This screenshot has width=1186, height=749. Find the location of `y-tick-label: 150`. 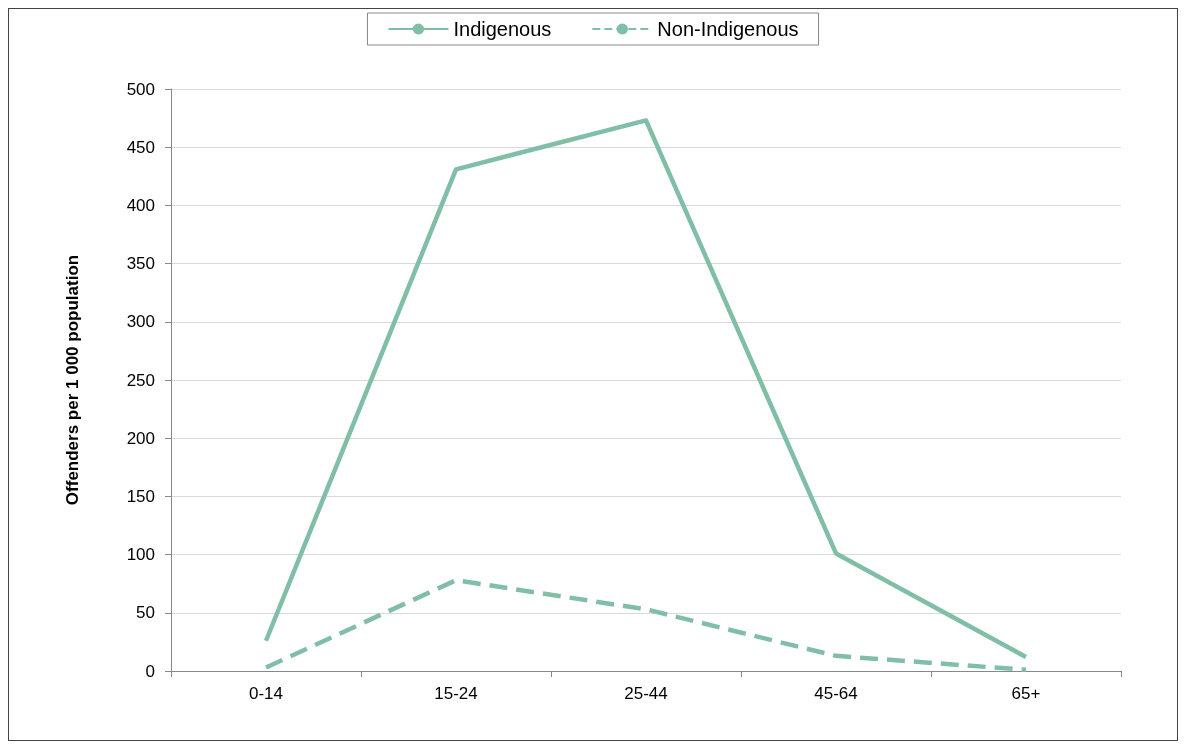

y-tick-label: 150 is located at coordinates (140, 496).